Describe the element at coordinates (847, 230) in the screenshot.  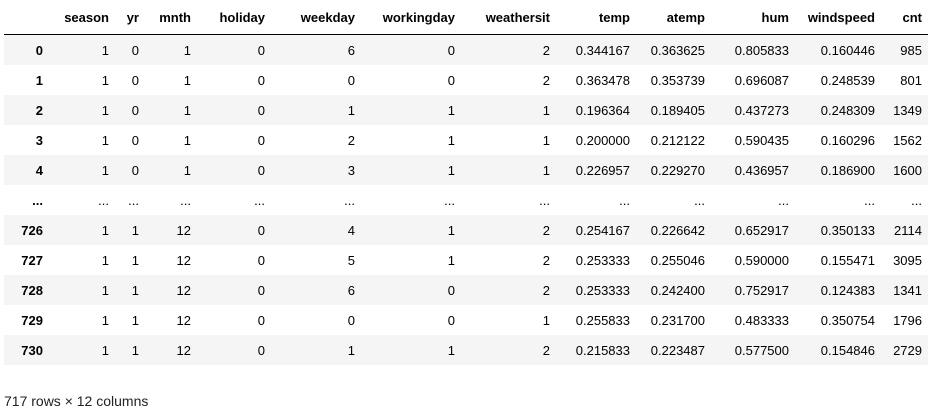
I see `cell-windspeed: 0.350133` at that location.